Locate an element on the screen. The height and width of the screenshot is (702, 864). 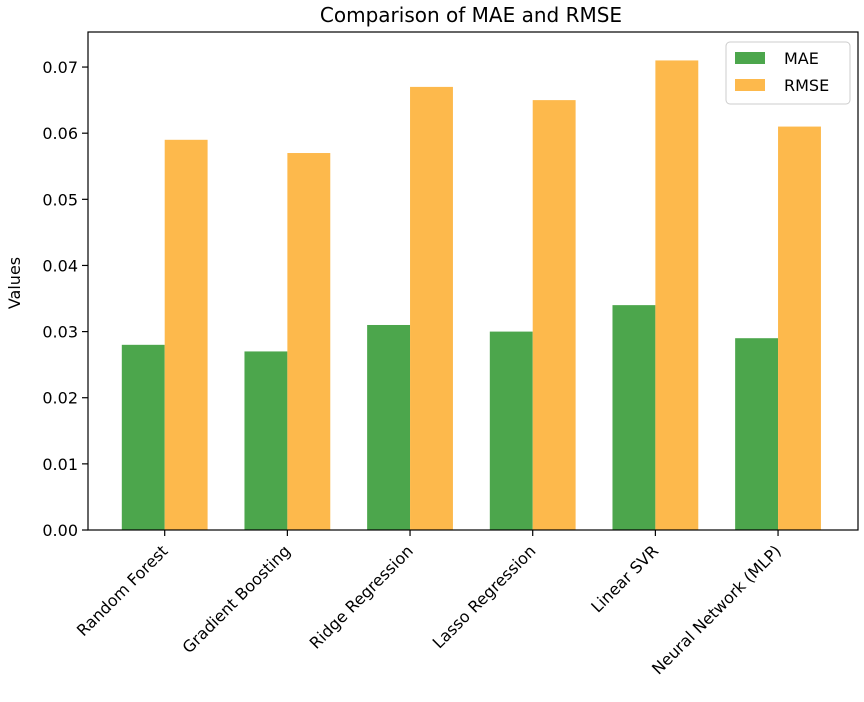
y-tick-label: 0.03 is located at coordinates (60, 332).